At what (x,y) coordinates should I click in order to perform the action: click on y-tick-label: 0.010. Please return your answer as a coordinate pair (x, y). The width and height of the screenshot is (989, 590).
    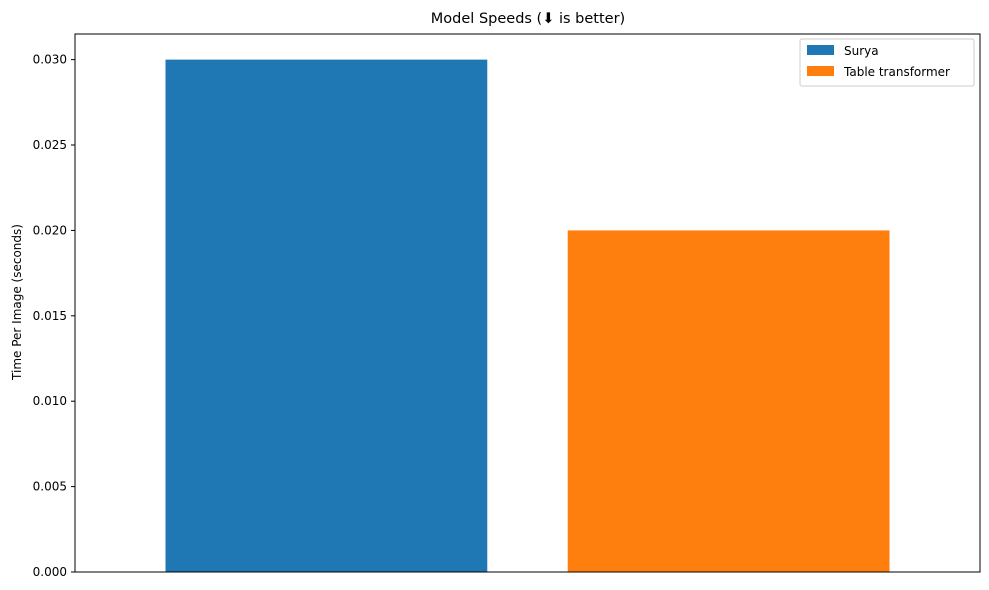
    Looking at the image, I should click on (50, 401).